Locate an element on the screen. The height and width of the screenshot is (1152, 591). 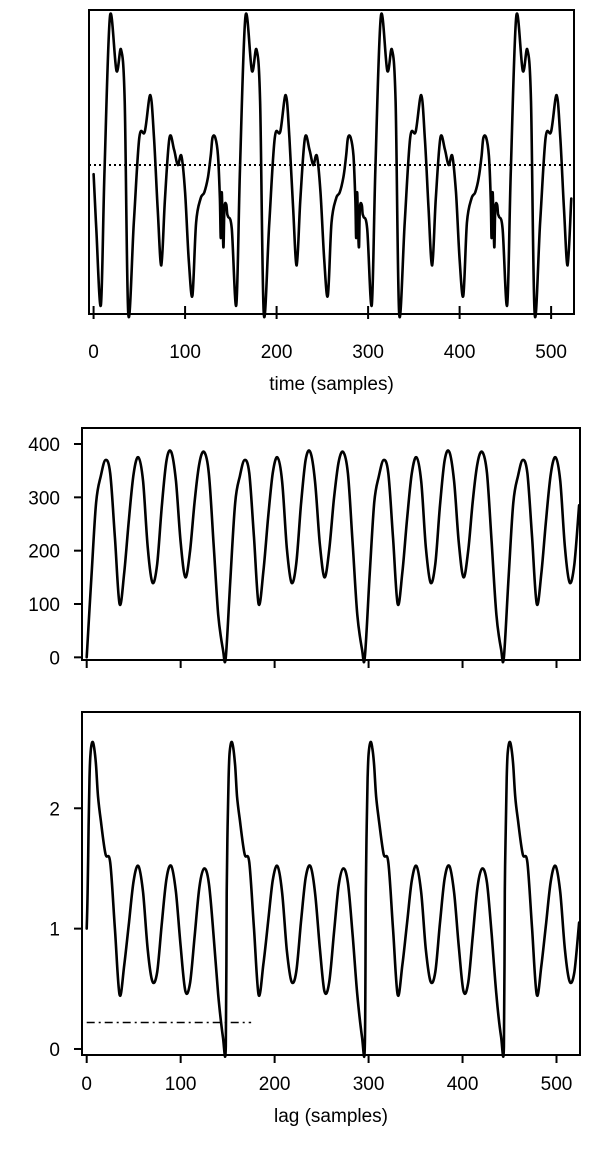
x-axis-label: lag (samples) is located at coordinates (331, 1116).